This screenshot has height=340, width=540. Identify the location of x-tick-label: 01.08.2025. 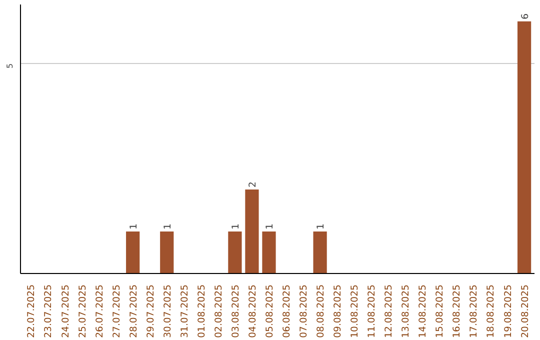
(202, 311).